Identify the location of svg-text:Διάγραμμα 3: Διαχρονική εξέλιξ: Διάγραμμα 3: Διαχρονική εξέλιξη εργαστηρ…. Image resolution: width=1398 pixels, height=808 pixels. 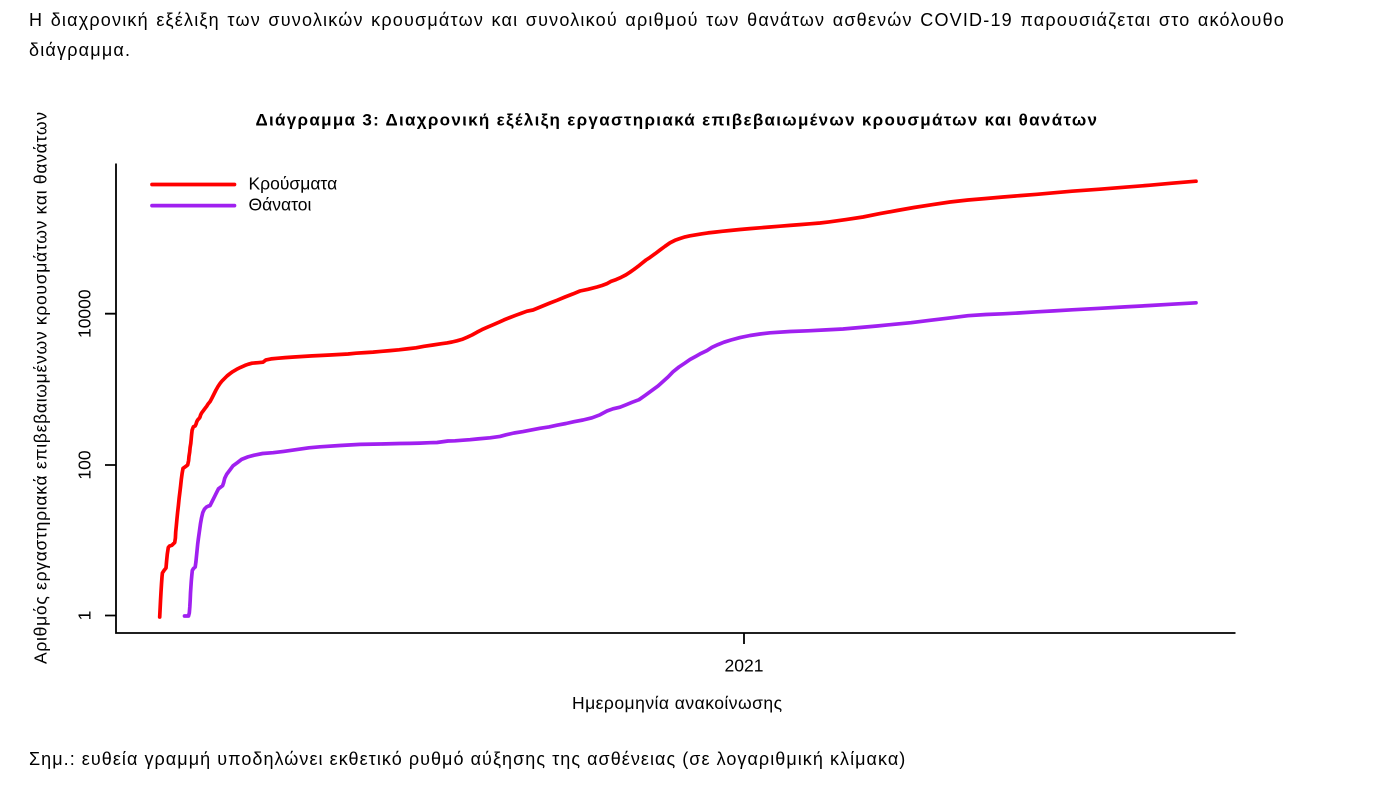
(677, 120).